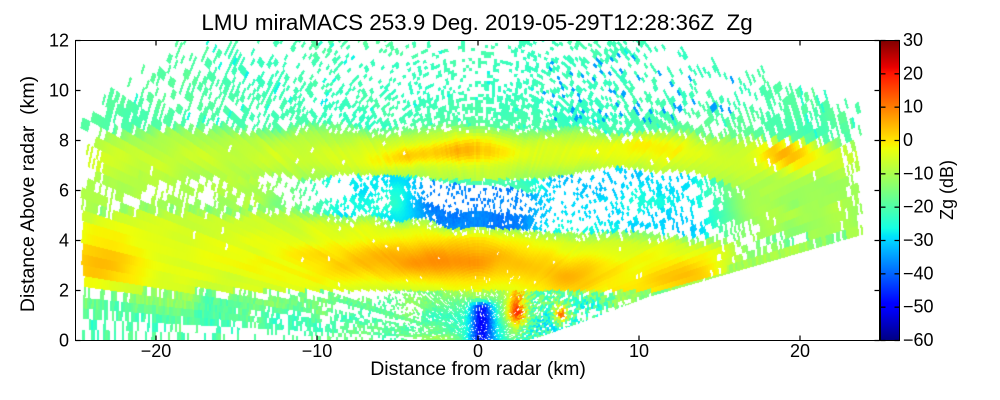  Describe the element at coordinates (918, 307) in the screenshot. I see `svg-text: −50` at that location.